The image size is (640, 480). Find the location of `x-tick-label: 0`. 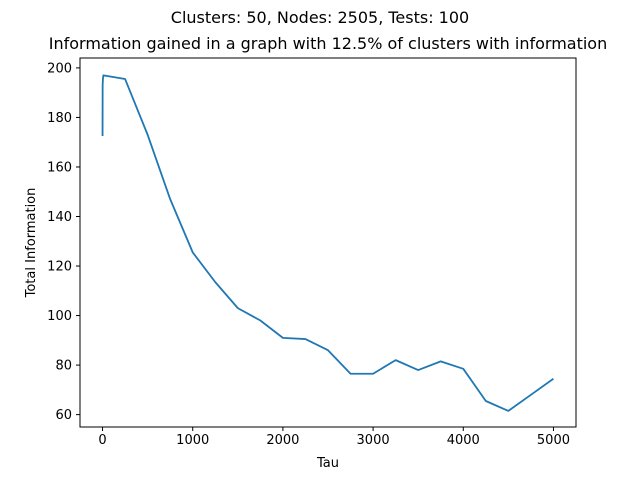

x-tick-label: 0 is located at coordinates (102, 440).